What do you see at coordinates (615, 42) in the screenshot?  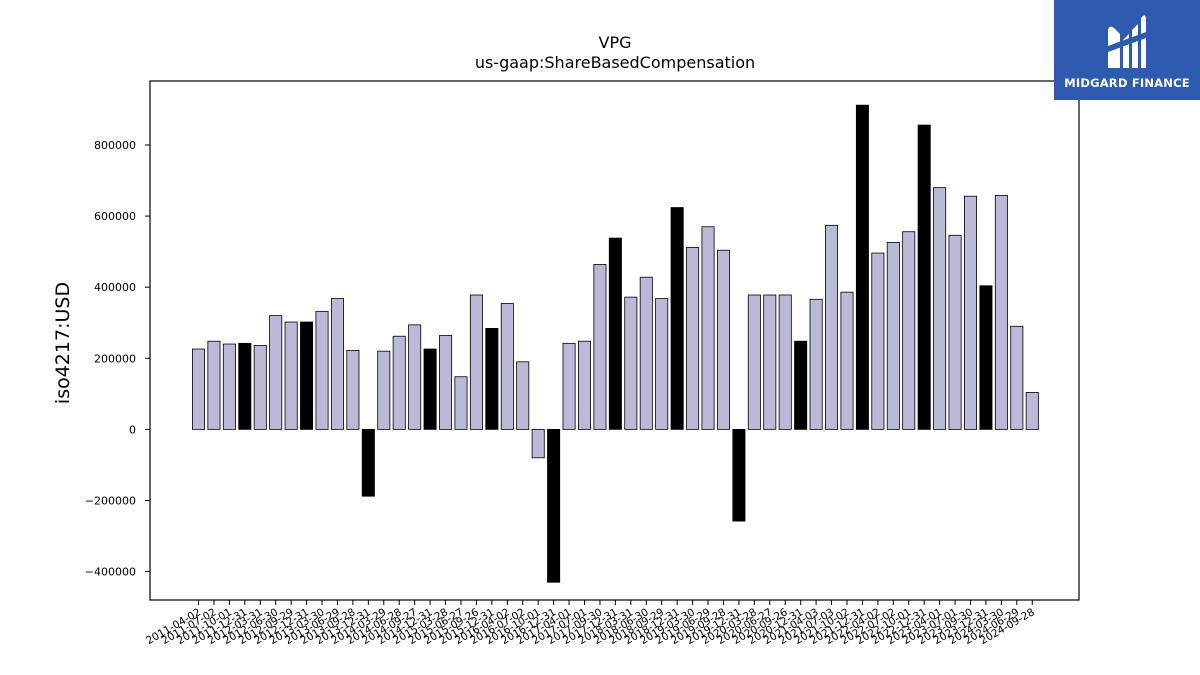 I see `chart-title: VPG` at bounding box center [615, 42].